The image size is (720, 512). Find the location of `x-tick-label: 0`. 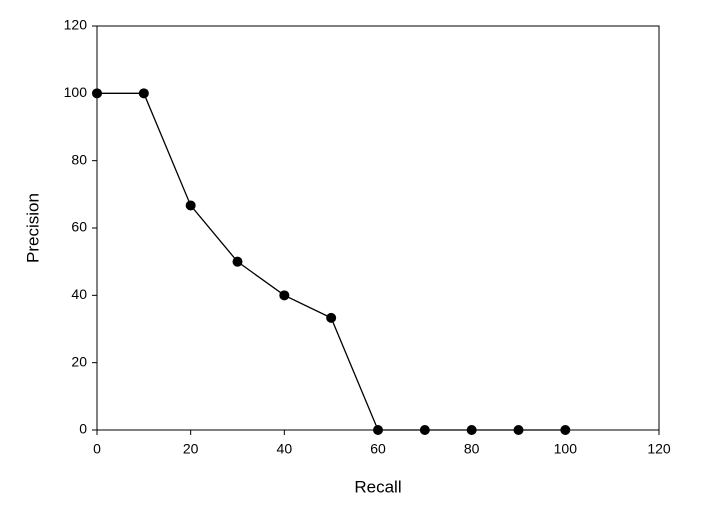

x-tick-label: 0 is located at coordinates (97, 449).